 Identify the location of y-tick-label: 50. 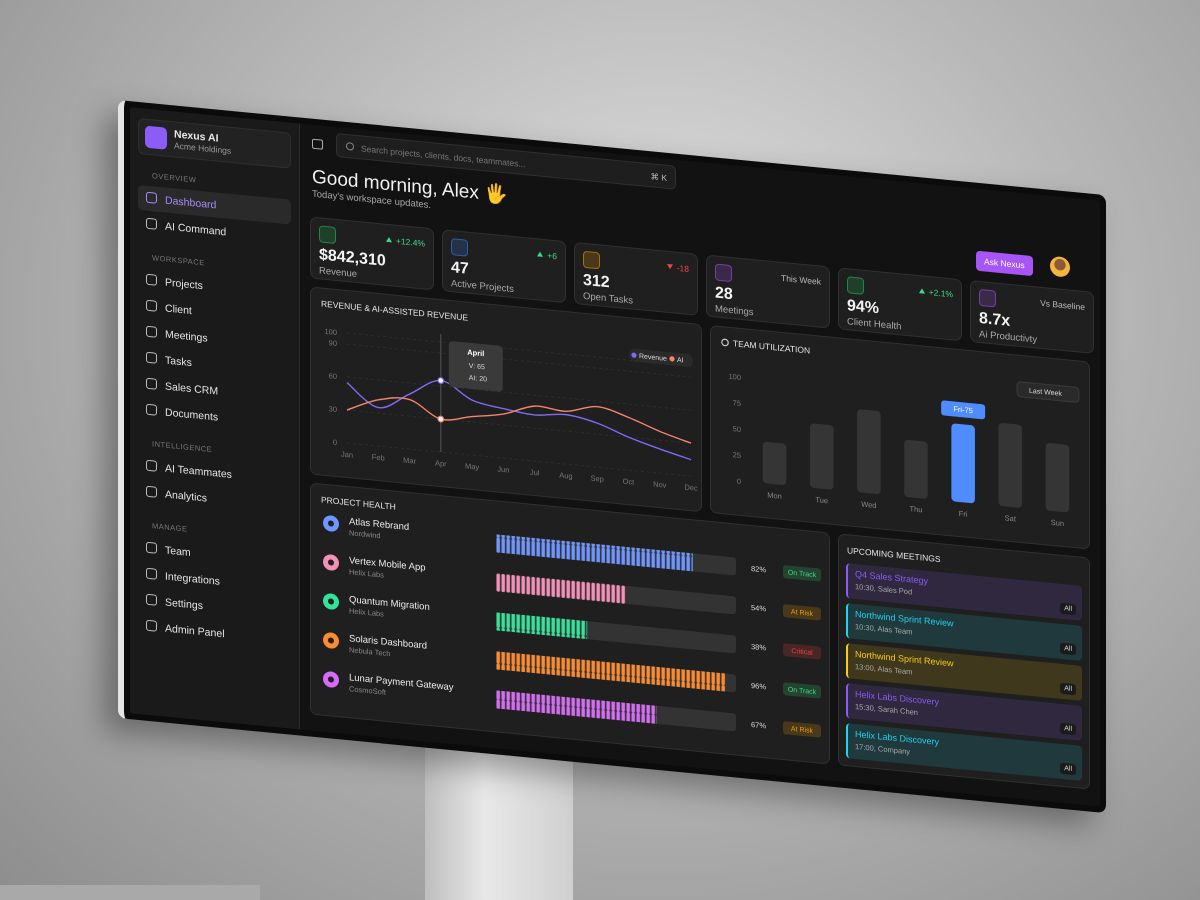
(737, 429).